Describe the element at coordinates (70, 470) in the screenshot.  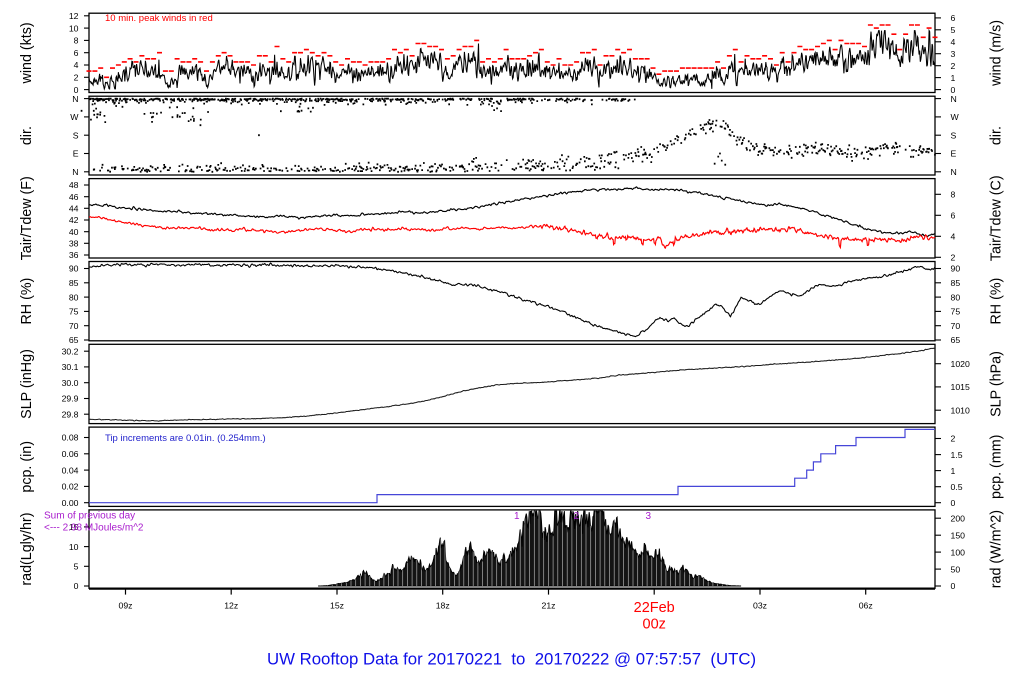
I see `svg-text: 0.04` at that location.